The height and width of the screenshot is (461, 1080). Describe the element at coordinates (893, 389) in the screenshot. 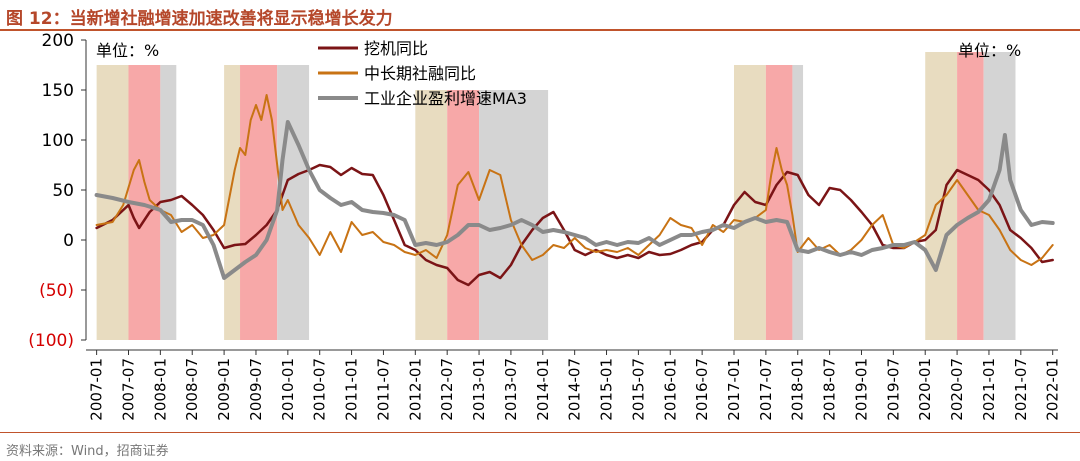

I see `x-tick-label: 2019-07` at that location.